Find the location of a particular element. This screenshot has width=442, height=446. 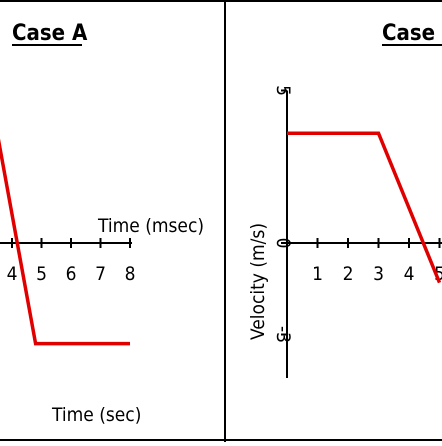

case-b-x-tick-label: 3 is located at coordinates (378, 274).